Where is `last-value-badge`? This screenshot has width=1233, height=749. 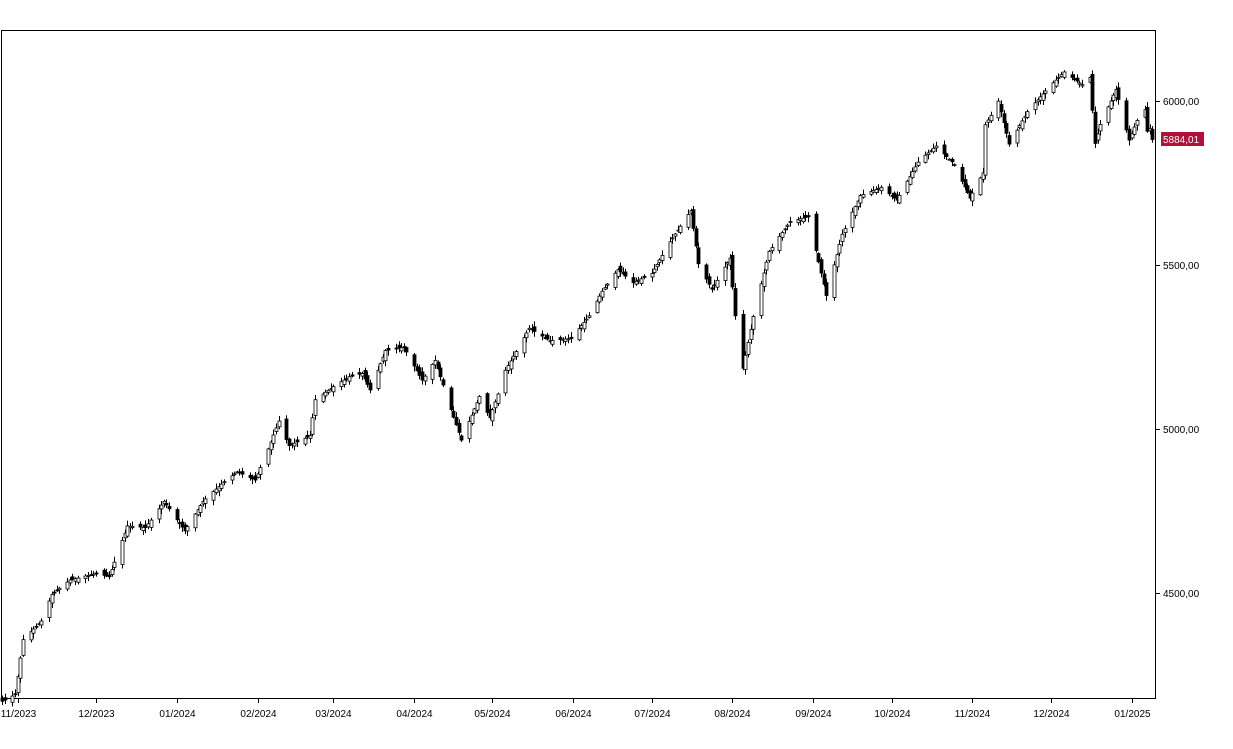
last-value-badge is located at coordinates (1182, 139).